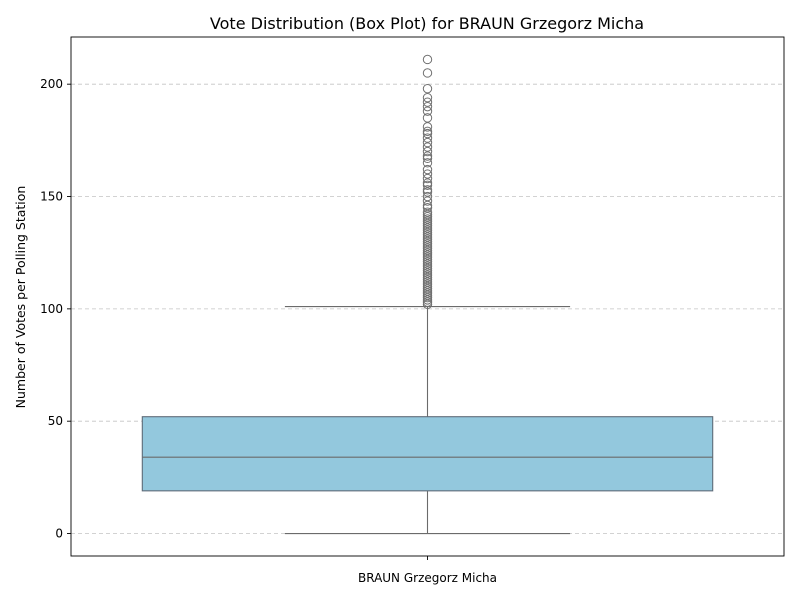 Image resolution: width=800 pixels, height=600 pixels. I want to click on x-axis-ticks: BRAUN Grzegorz Micha, so click(427, 570).